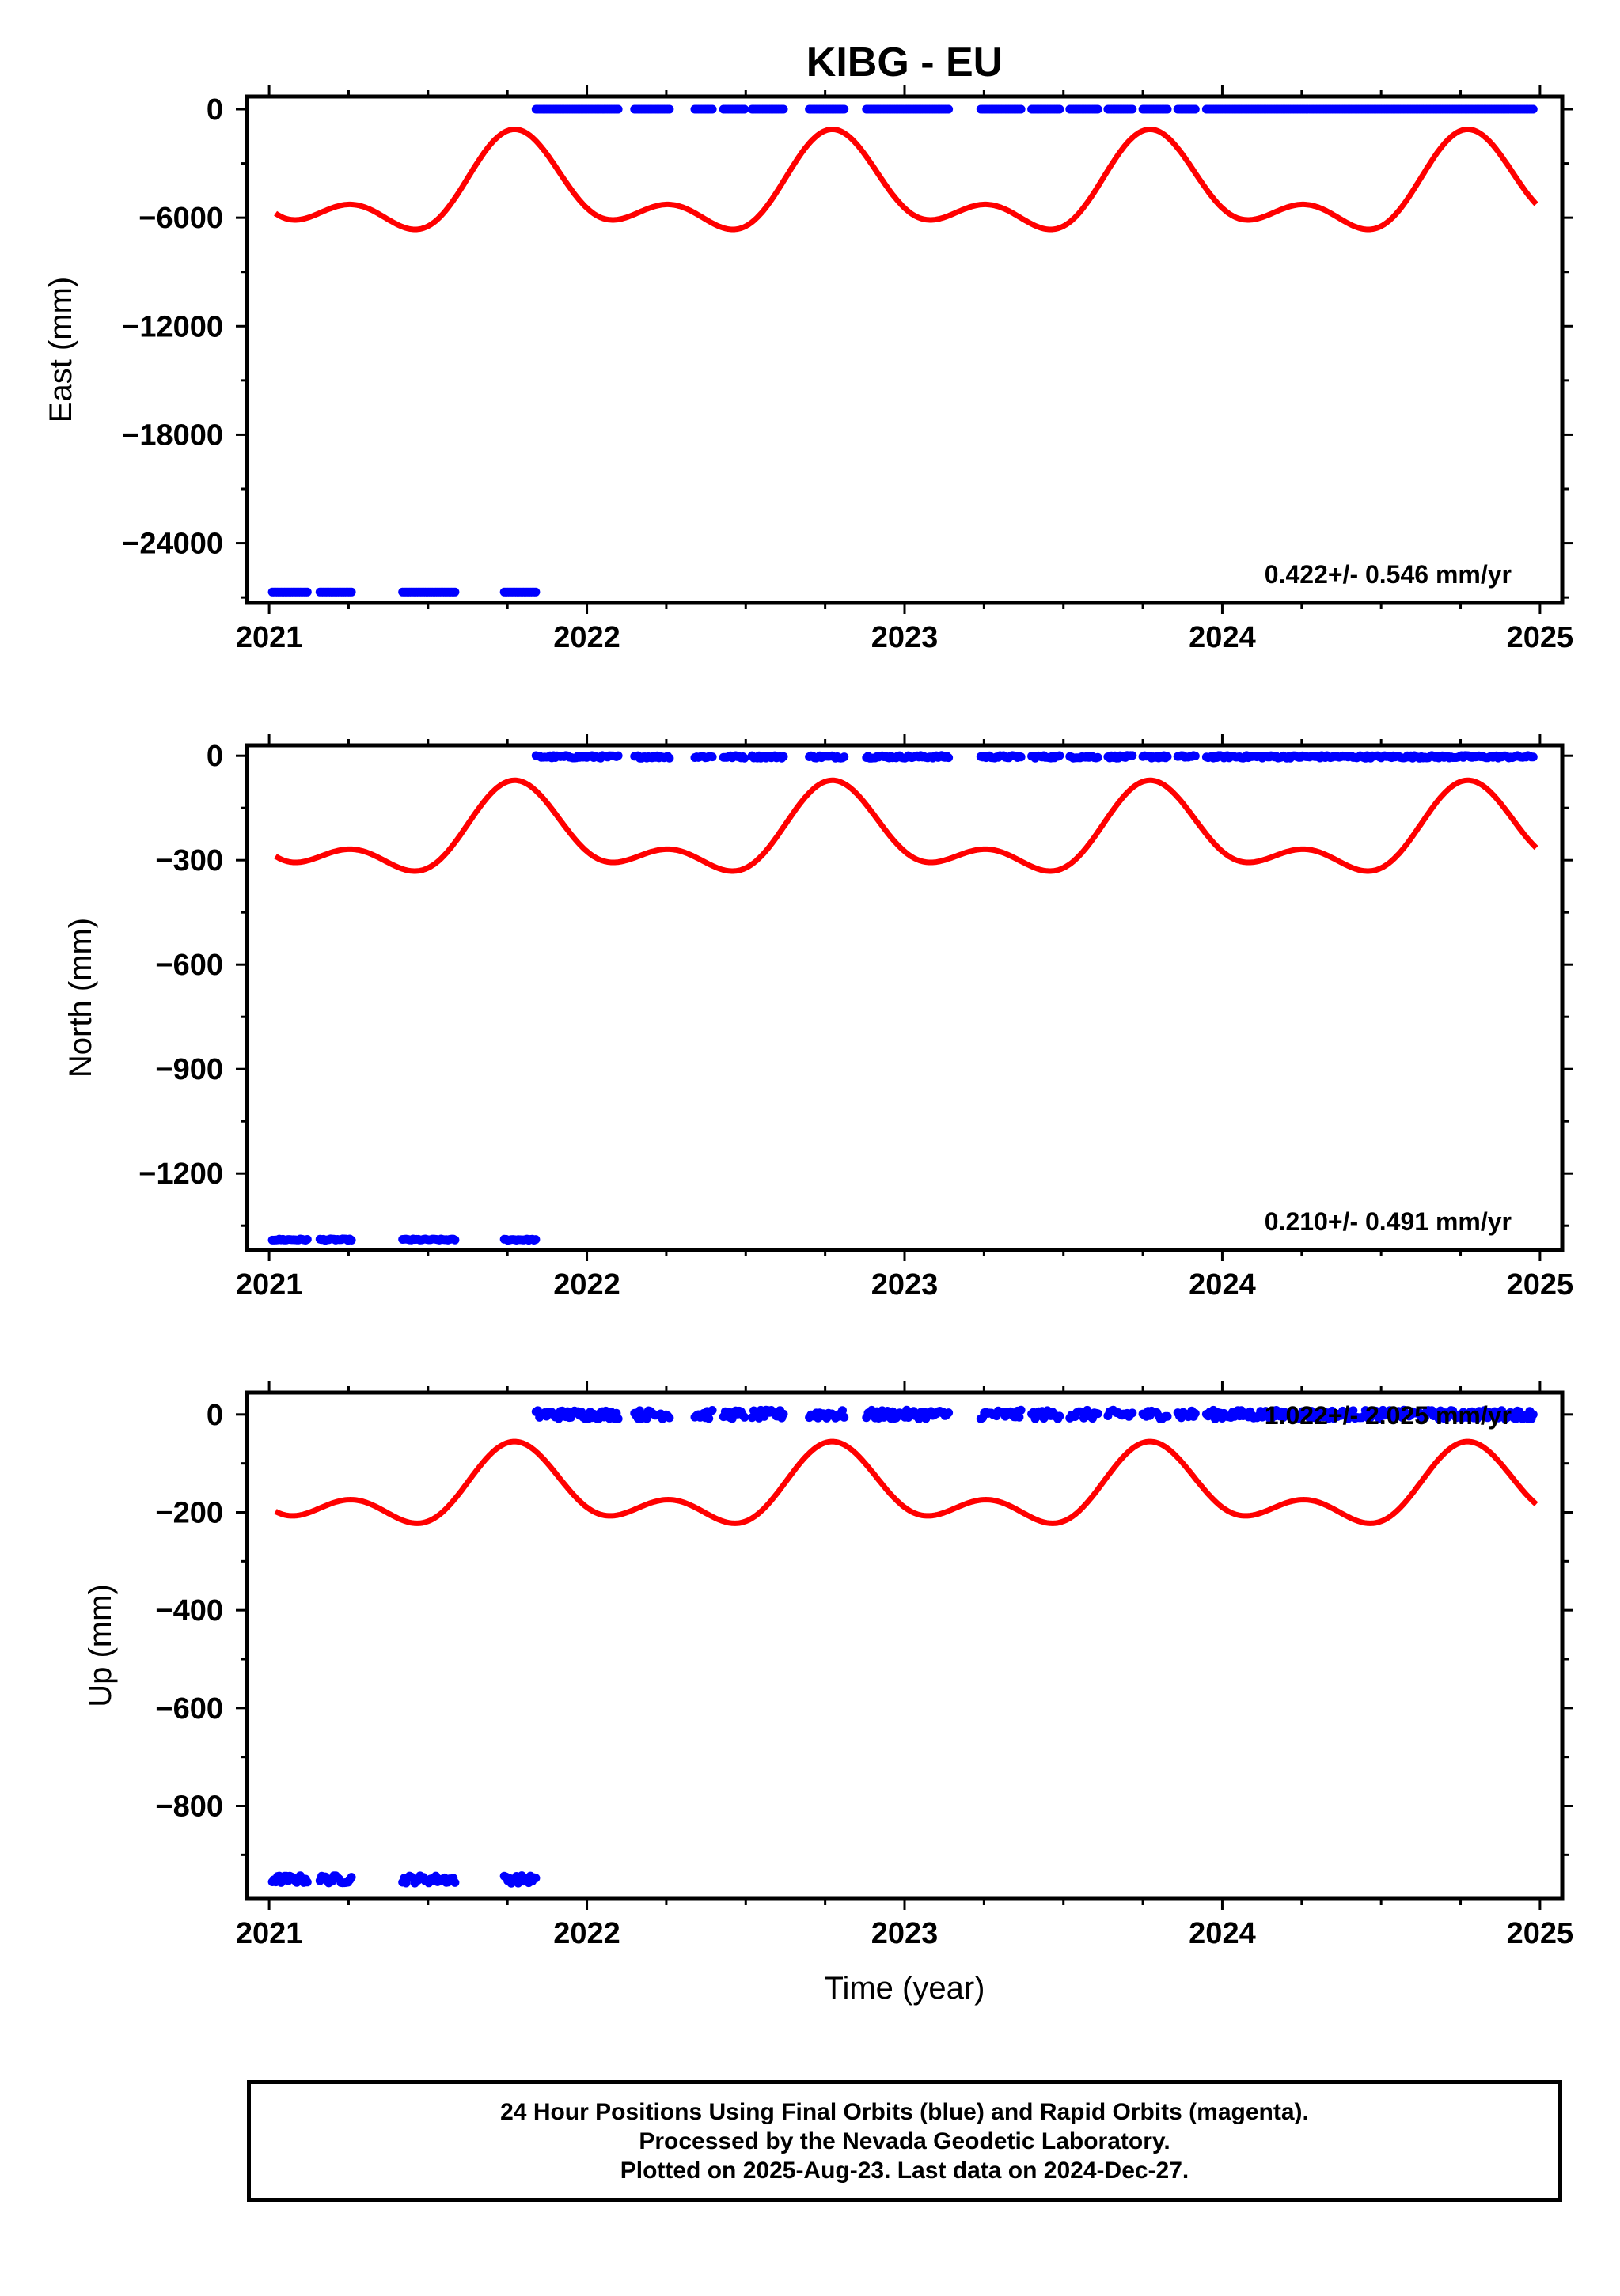 The image size is (1620, 2296). I want to click on x-axis-label: Time (year), so click(905, 1988).